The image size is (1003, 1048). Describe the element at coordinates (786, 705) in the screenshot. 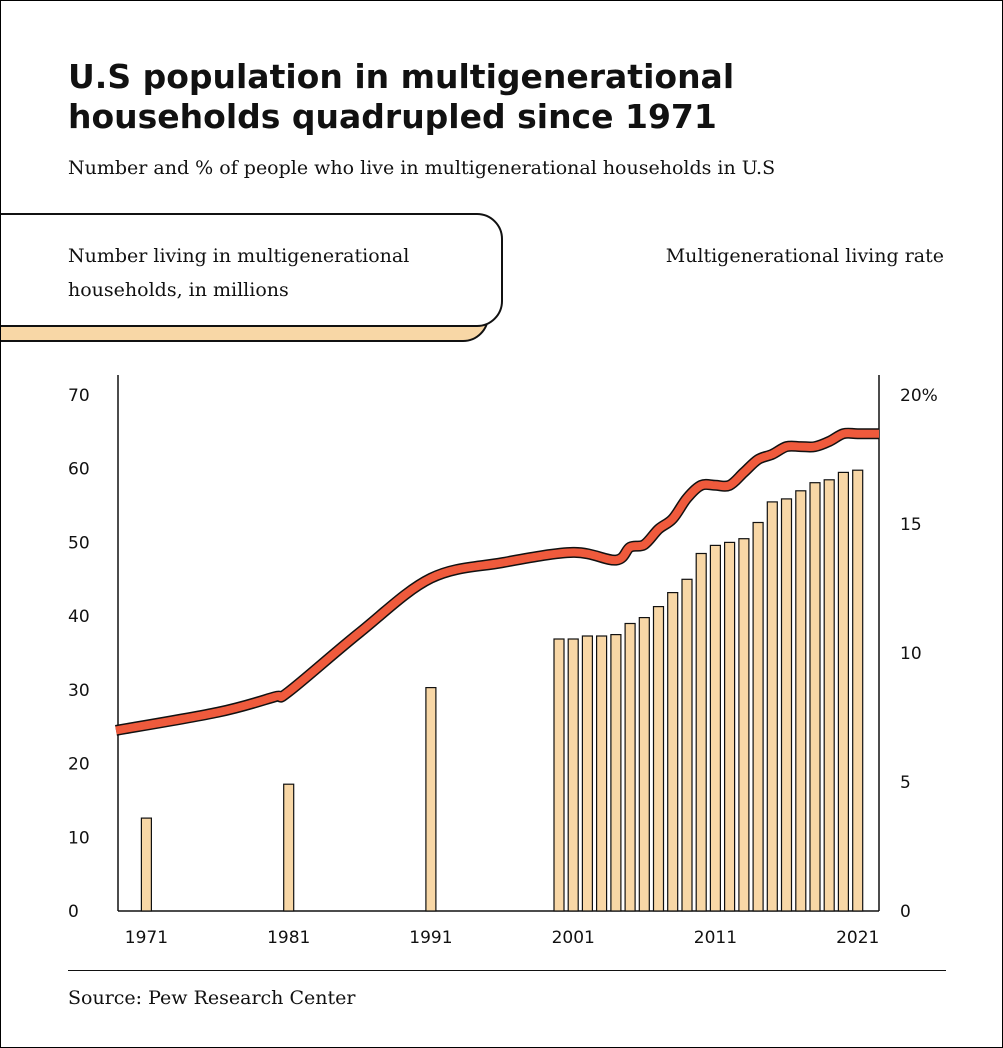

I see `bar-2016` at that location.